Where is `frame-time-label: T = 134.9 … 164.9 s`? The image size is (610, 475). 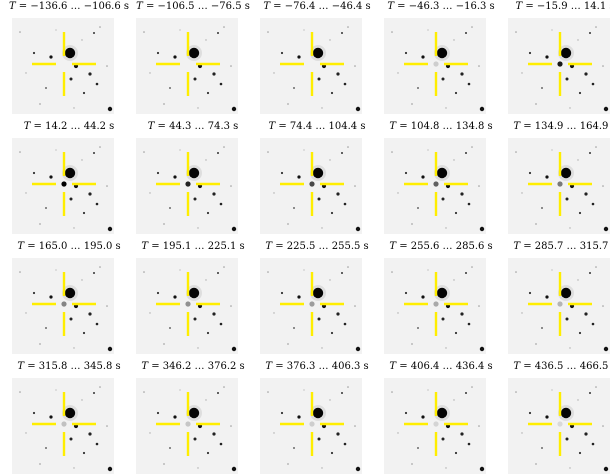 frame-time-label: T = 134.9 … 164.9 s is located at coordinates (556, 127).